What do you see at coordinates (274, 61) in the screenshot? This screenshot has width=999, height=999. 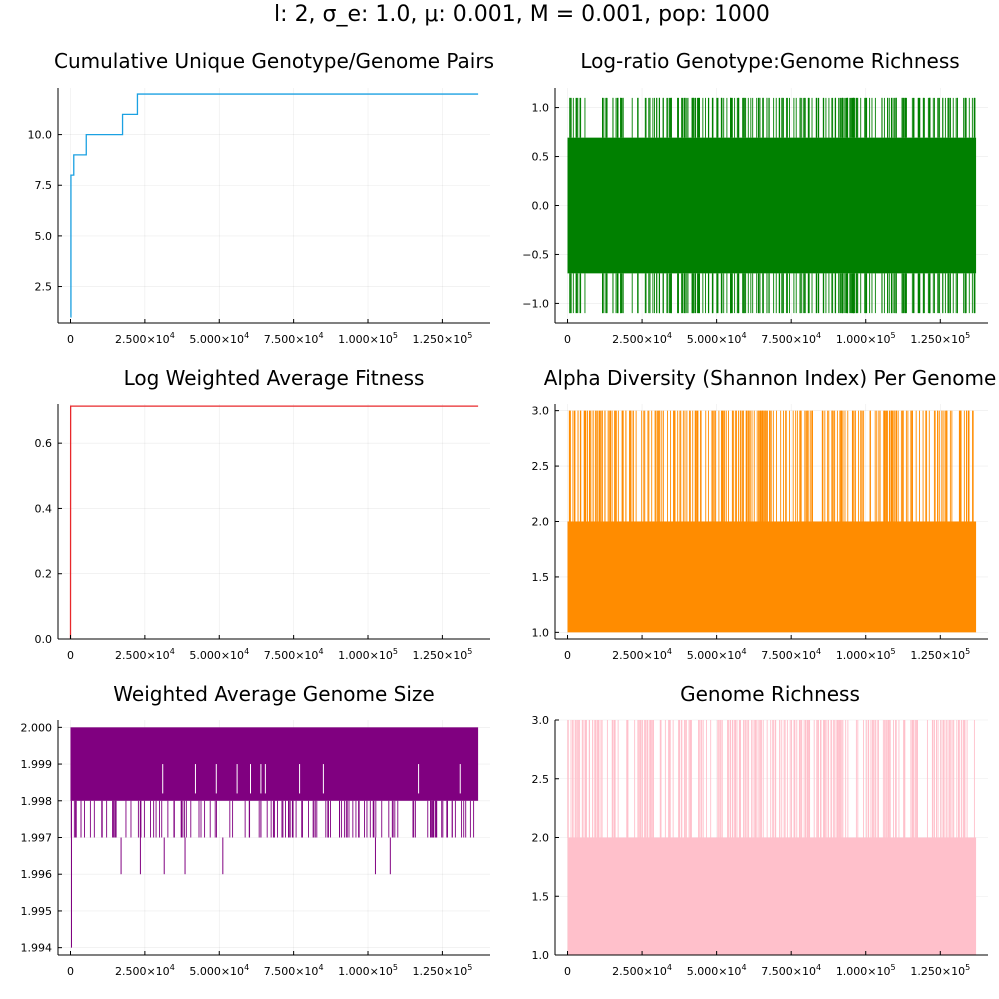 I see `subplot-title: Cumulative Unique Genotype/Genome Pairs` at bounding box center [274, 61].